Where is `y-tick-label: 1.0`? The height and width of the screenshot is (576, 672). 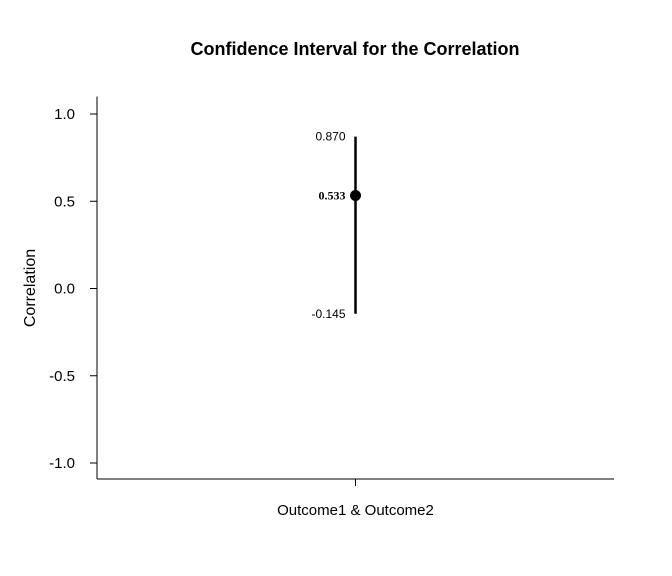 y-tick-label: 1.0 is located at coordinates (64, 114).